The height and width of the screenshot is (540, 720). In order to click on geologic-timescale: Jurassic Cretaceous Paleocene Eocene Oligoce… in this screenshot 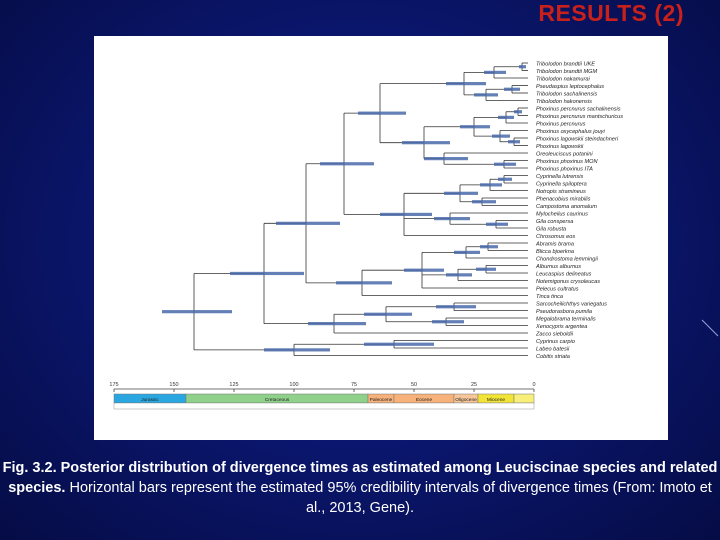, I will do `click(324, 401)`.